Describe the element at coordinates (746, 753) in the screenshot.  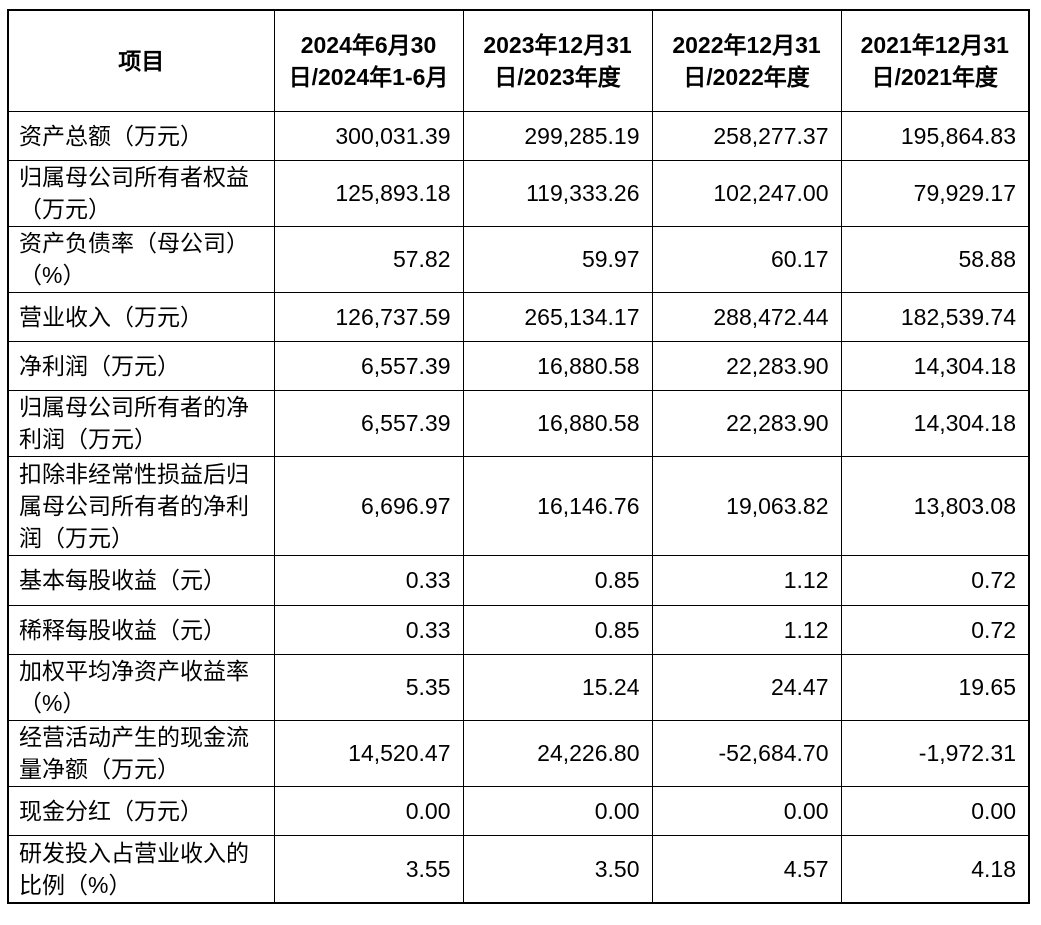
I see `cell-value: -52,684.70` at that location.